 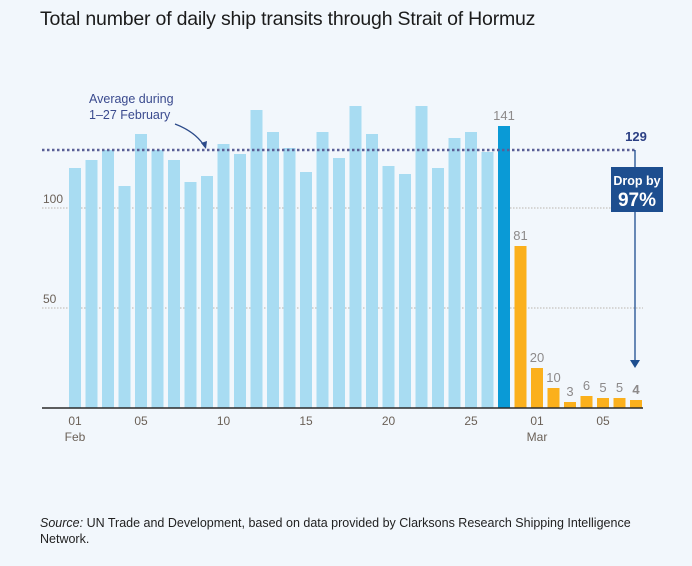 I want to click on x-tick-sublabel: Feb, so click(x=75, y=437).